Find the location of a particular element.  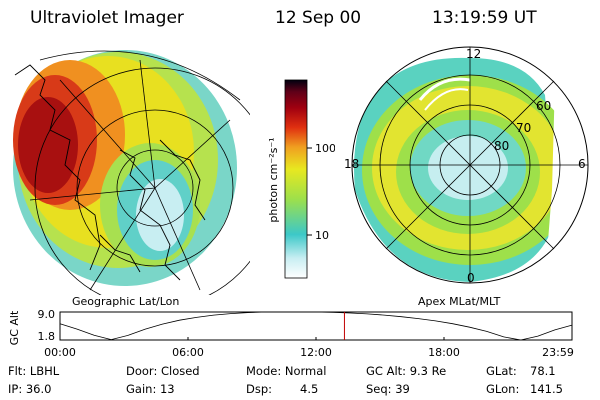

apex-caption: Apex MLat/MLT is located at coordinates (459, 301).